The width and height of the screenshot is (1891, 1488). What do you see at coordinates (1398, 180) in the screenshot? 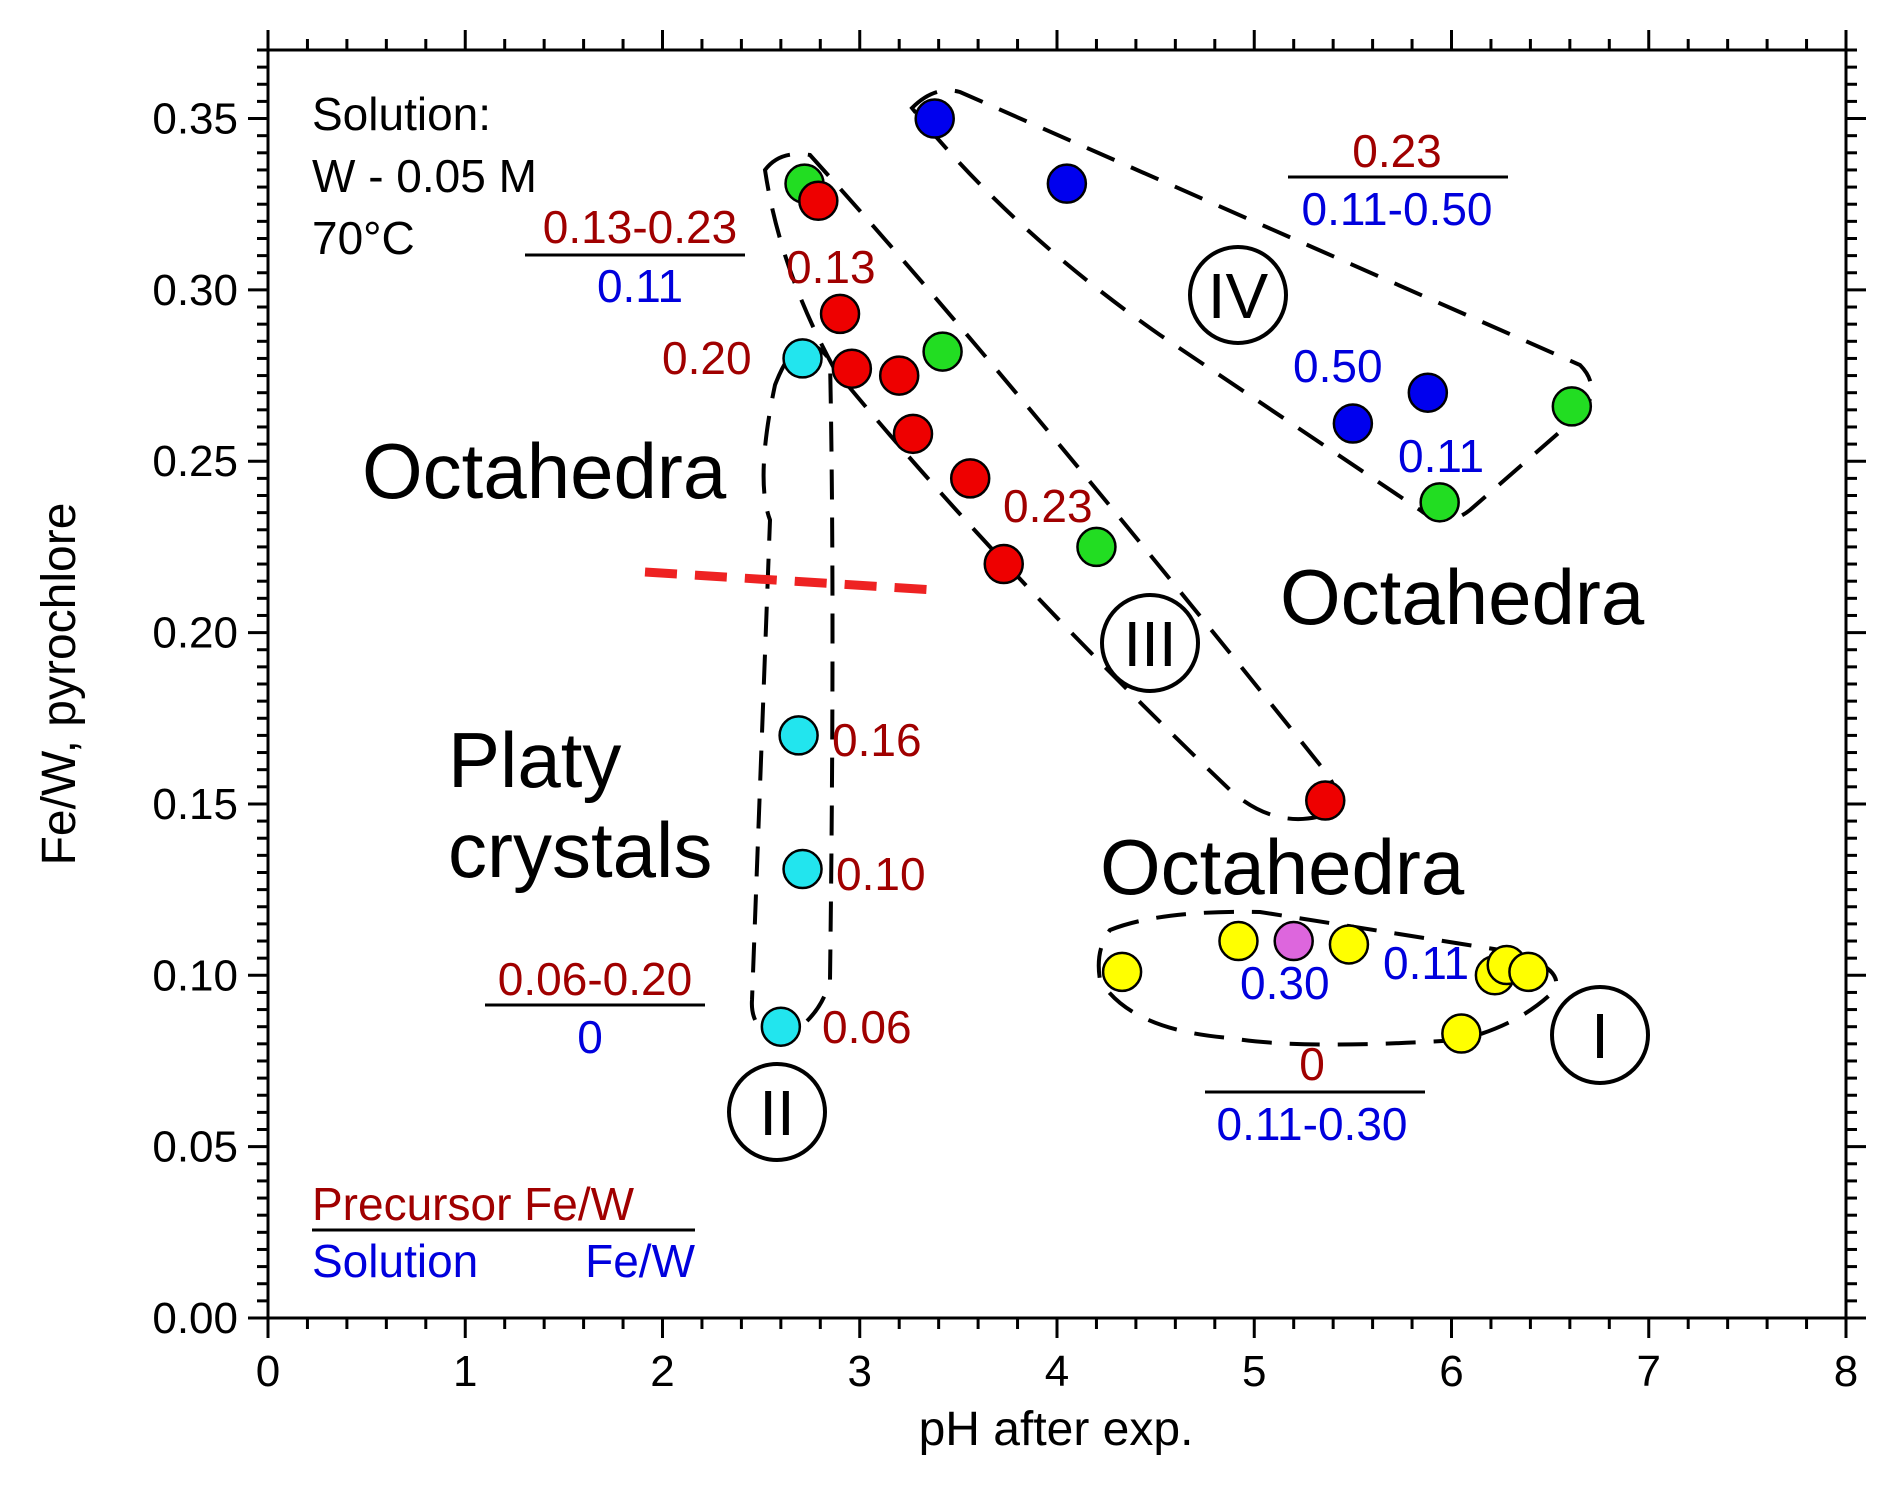
I see `fraction-group-iv: 0.23 0.11-0.50` at bounding box center [1398, 180].